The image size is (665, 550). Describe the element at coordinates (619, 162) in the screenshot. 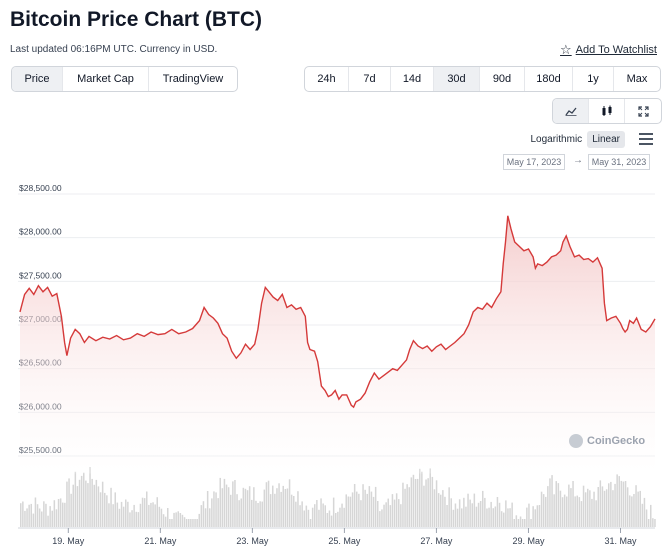

I see `date-to-input: May 31, 2023` at that location.